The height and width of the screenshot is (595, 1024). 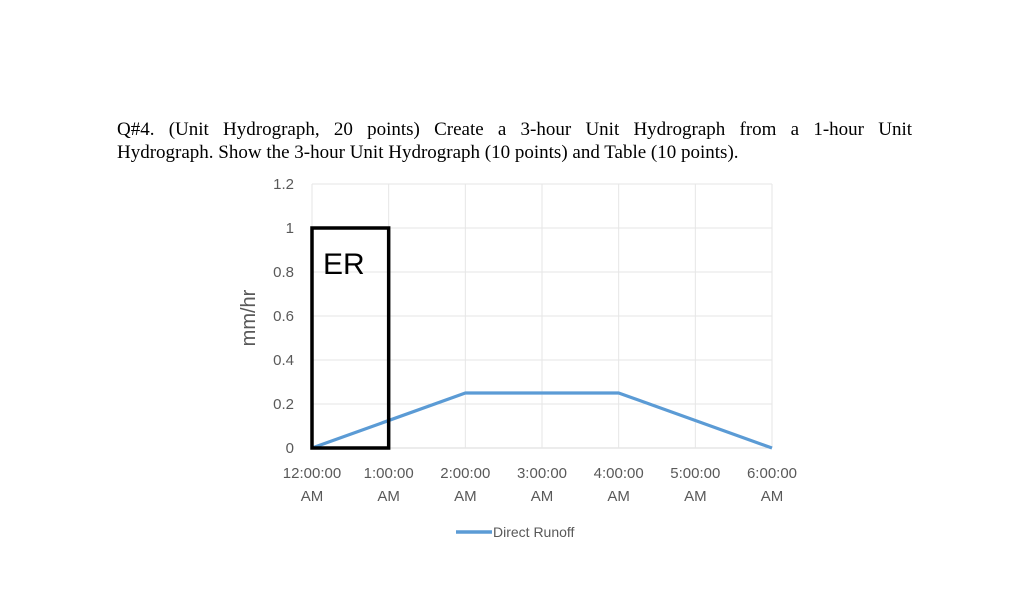 I want to click on y-tick-label: 0.2, so click(x=283, y=404).